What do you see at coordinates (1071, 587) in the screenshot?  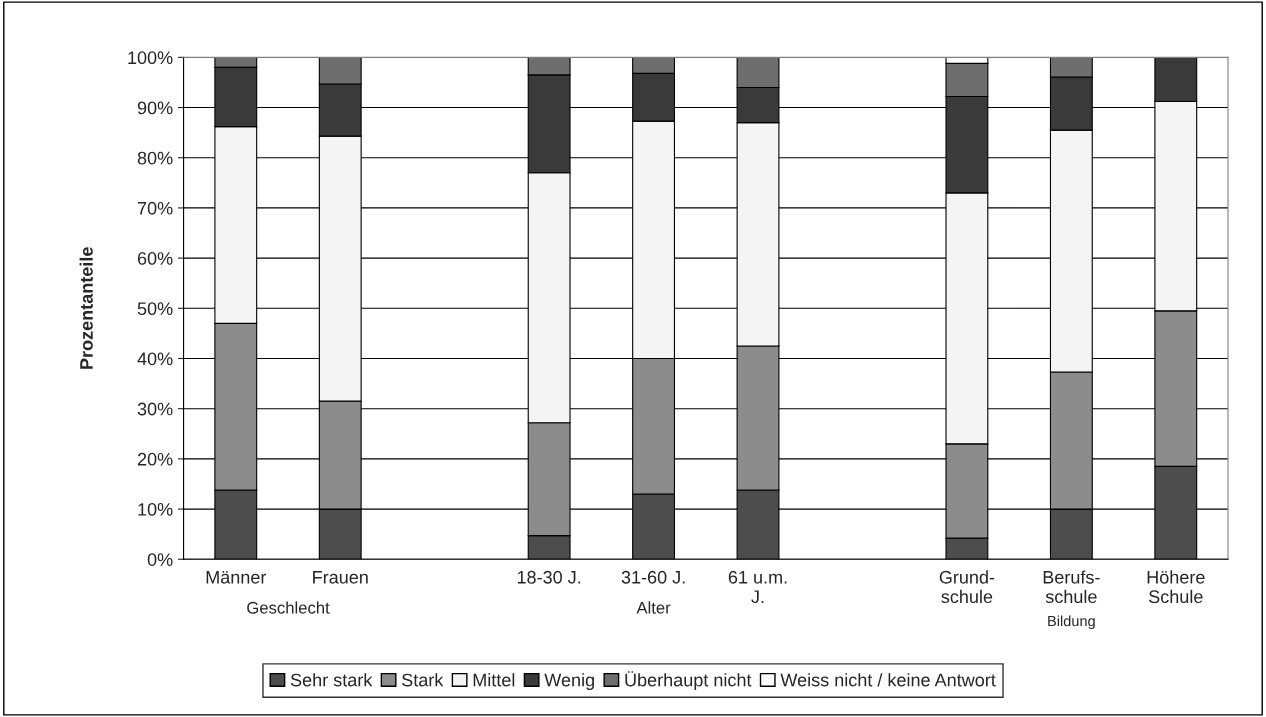 I see `x-tick-label: Berufs- schule` at bounding box center [1071, 587].